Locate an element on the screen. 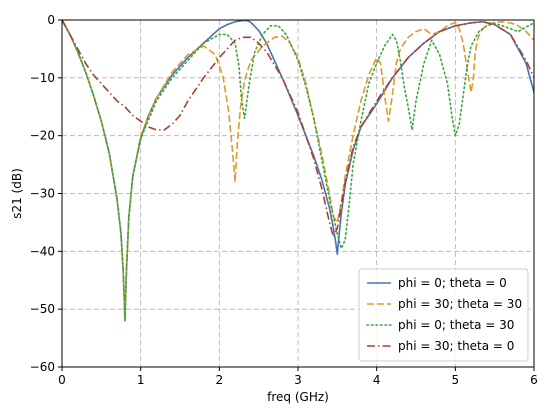  y-tick-label: −50 is located at coordinates (42, 309).